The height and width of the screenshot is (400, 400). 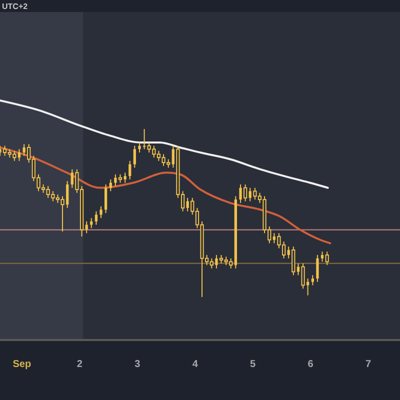 What do you see at coordinates (22, 364) in the screenshot?
I see `x-tick-label: Sep` at bounding box center [22, 364].